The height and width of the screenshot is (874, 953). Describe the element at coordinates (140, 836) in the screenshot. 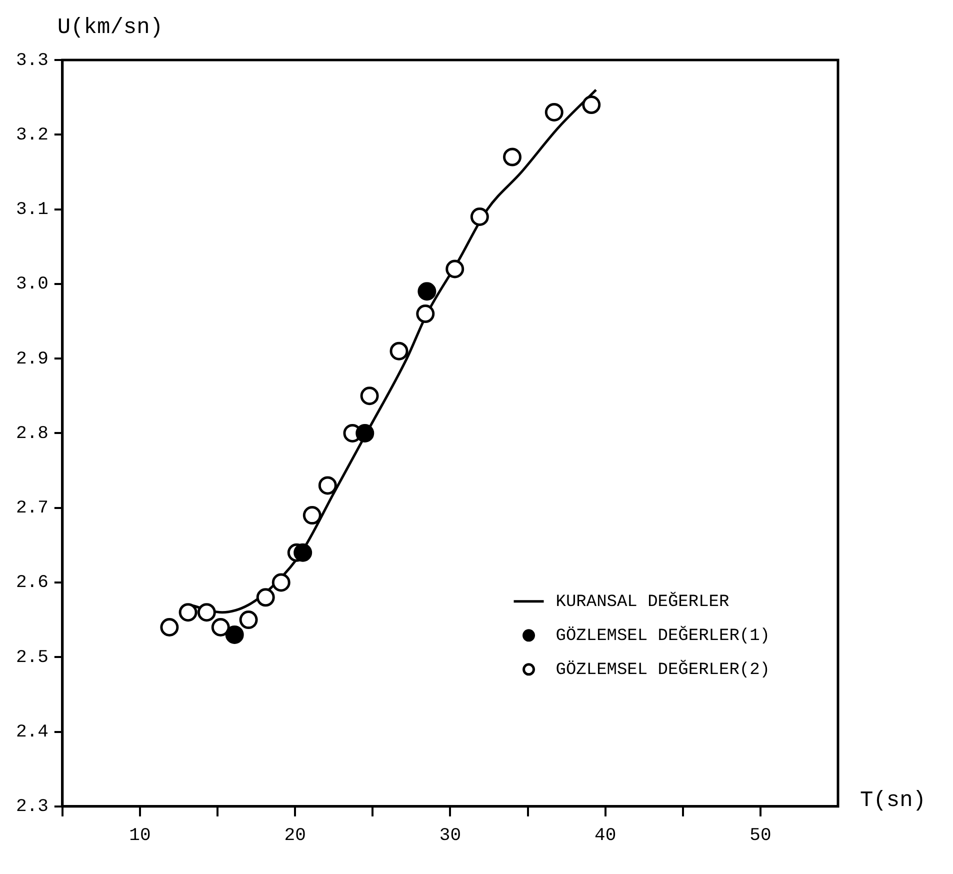

I see `x-tick-label: 10` at that location.